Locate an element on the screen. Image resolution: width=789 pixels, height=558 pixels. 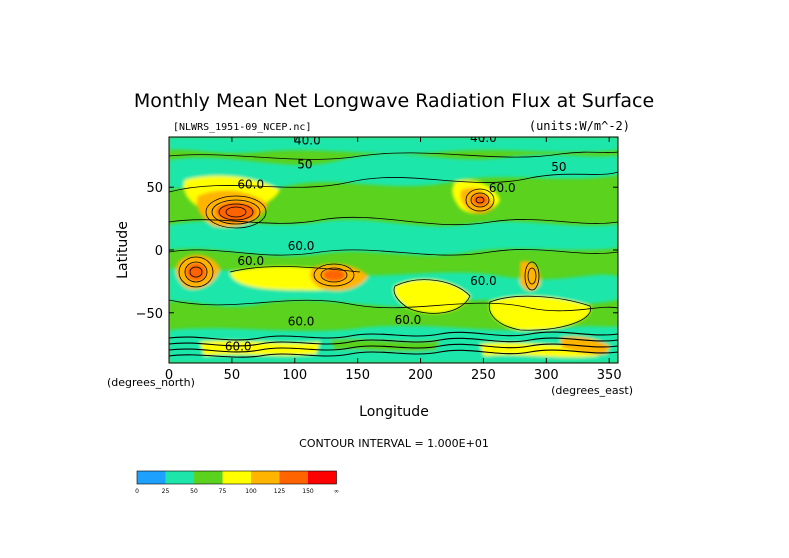
y-axis-label: Latitude is located at coordinates (123, 250).